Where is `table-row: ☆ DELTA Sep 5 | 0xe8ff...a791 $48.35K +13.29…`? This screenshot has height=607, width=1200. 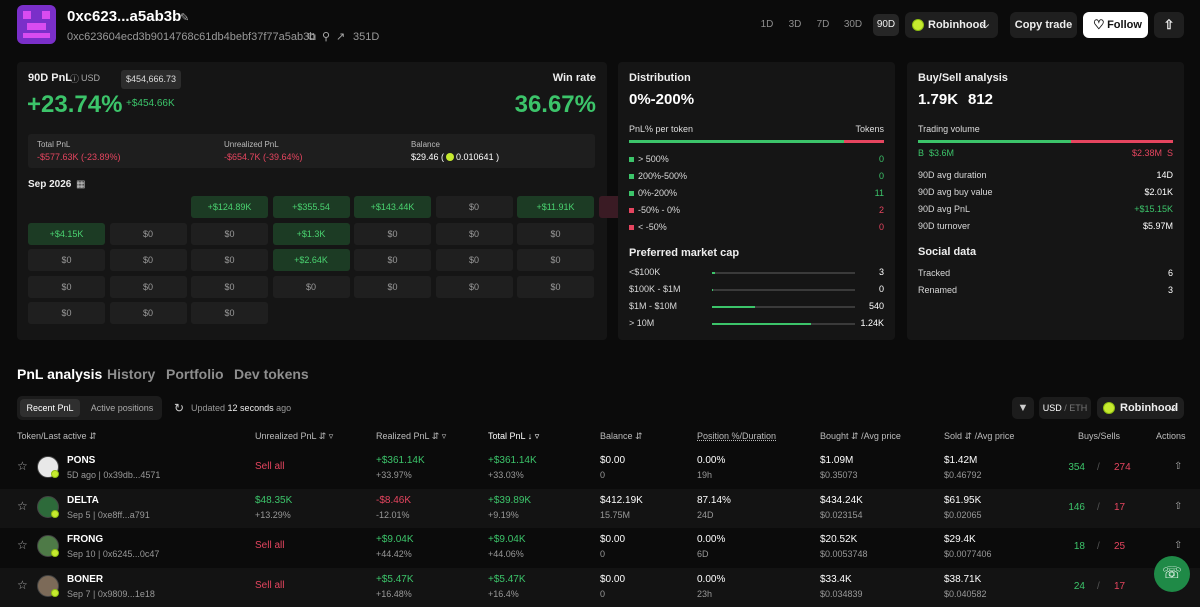 table-row: ☆ DELTA Sep 5 | 0xe8ff...a791 $48.35K +13.29… is located at coordinates (600, 508).